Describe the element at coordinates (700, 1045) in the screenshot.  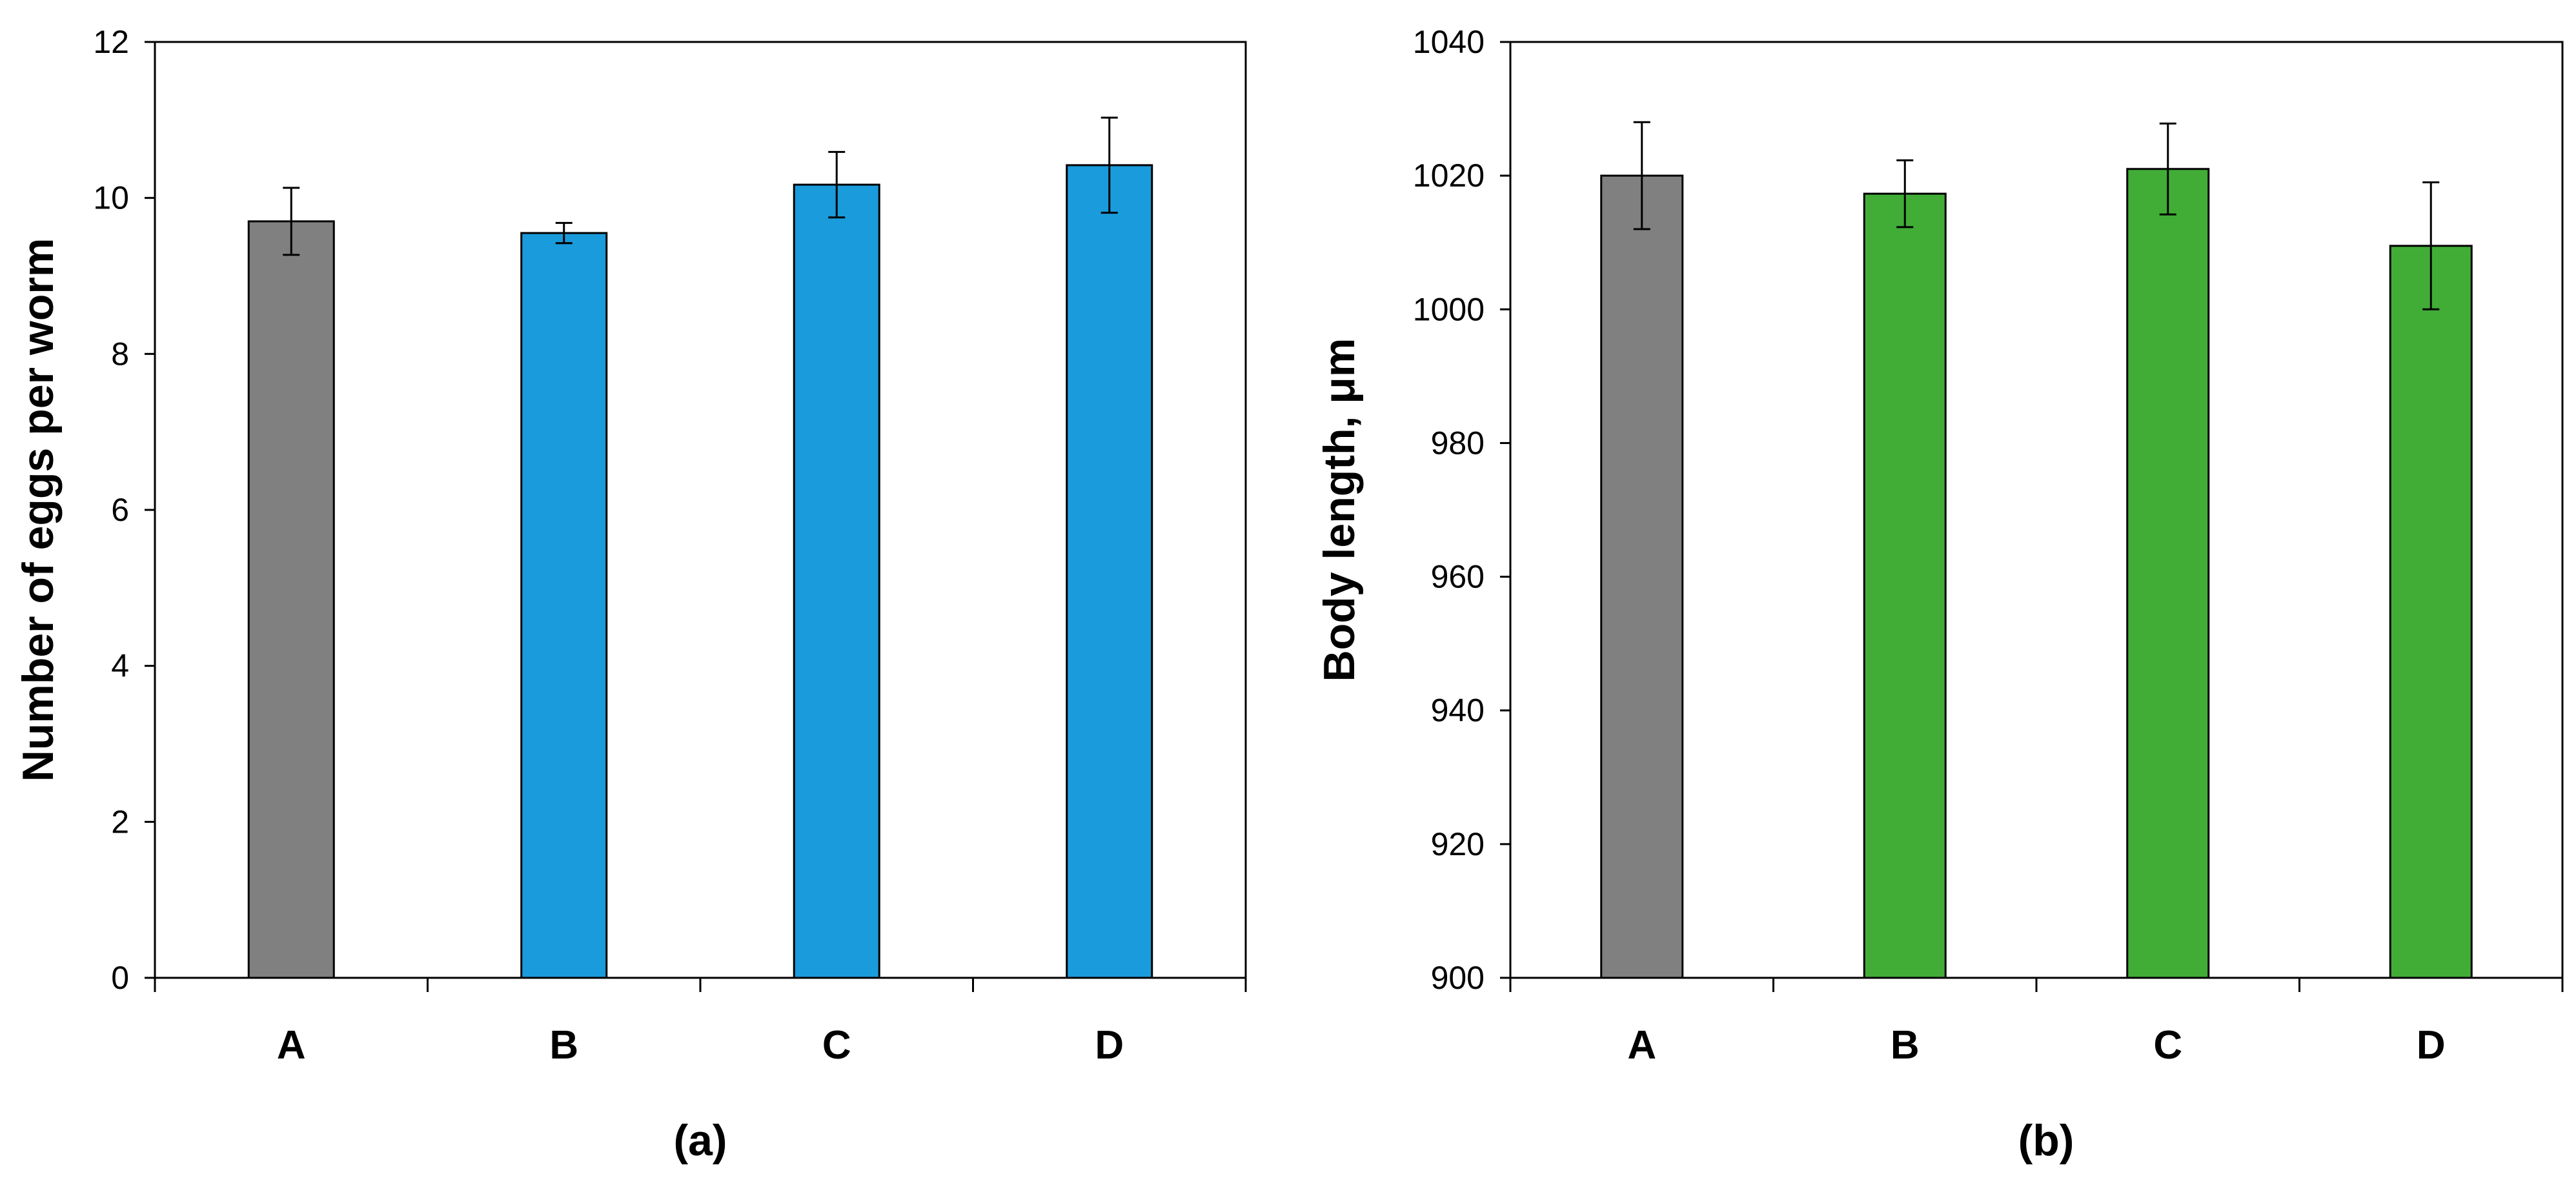
I see `x-categories-a: A B C D` at that location.